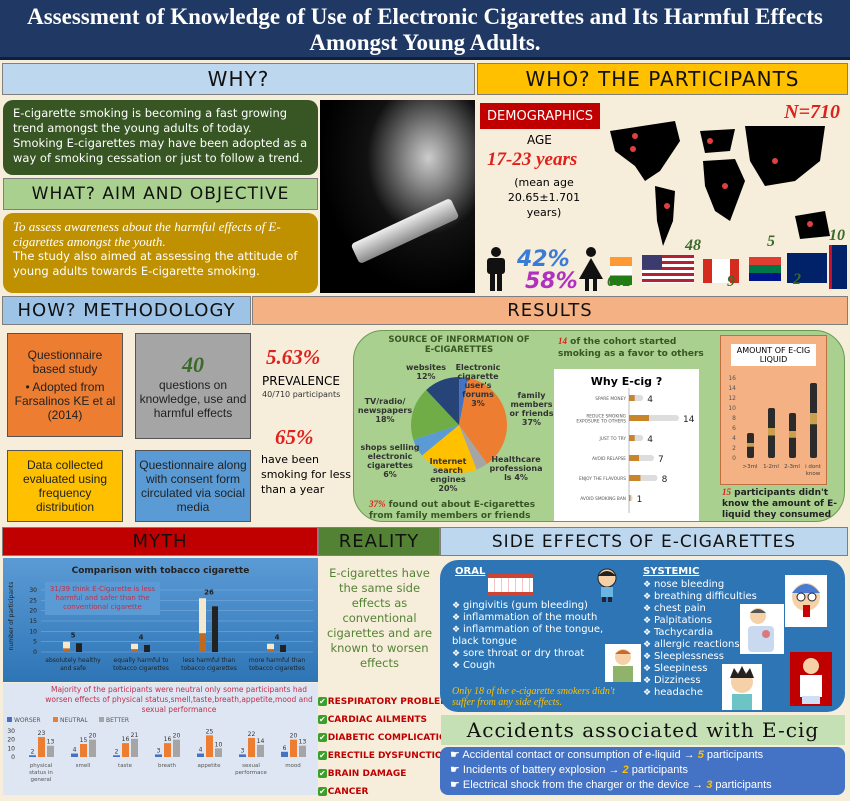  What do you see at coordinates (539, 140) in the screenshot?
I see `age-label: AGE` at bounding box center [539, 140].